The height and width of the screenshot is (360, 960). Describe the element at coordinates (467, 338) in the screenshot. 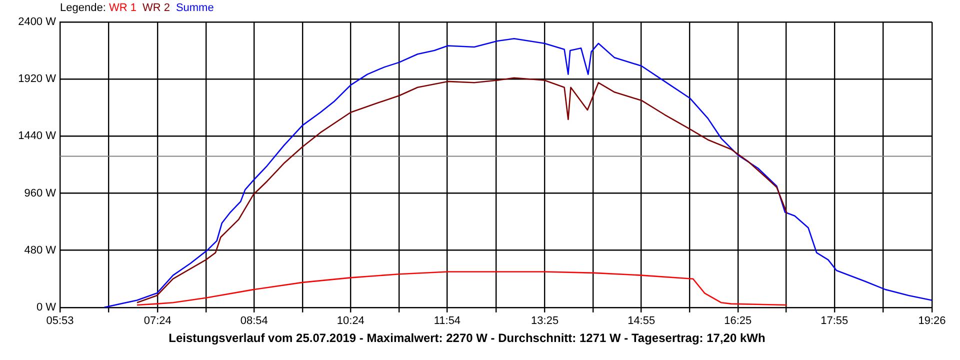

I see `text: Leistungsverlauf vom 25.07.2019 - Maximalwert: 2270 W - Durchschnitt: 1271 W - Tagesertrag: 17,20 kWh` at that location.